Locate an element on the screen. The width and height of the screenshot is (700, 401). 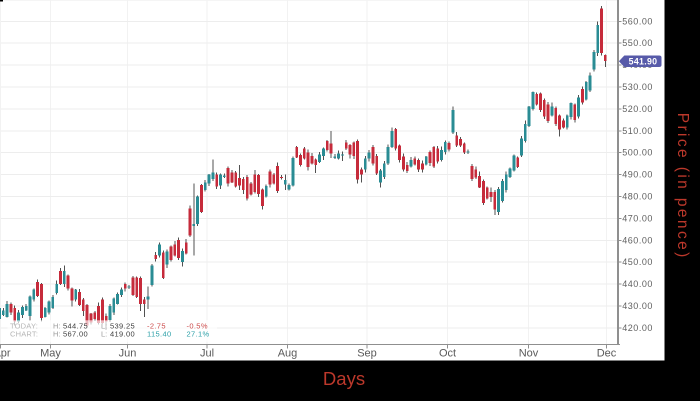
svg-text: 567.00 is located at coordinates (75, 334).